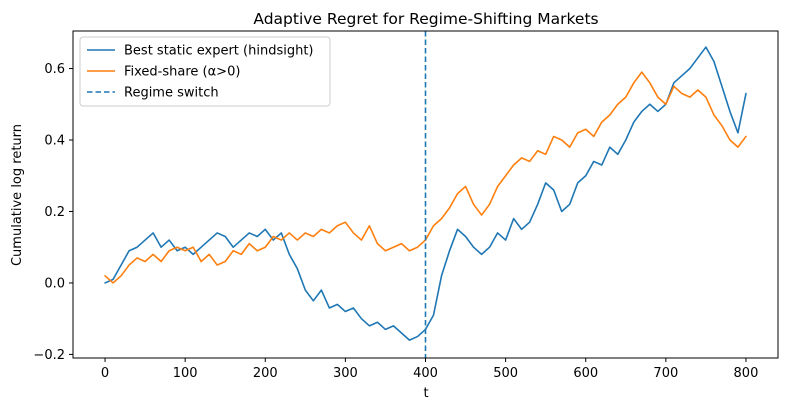  I want to click on x-axis: 0 100 200 300 400 500 600 700 800, so click(429, 369).